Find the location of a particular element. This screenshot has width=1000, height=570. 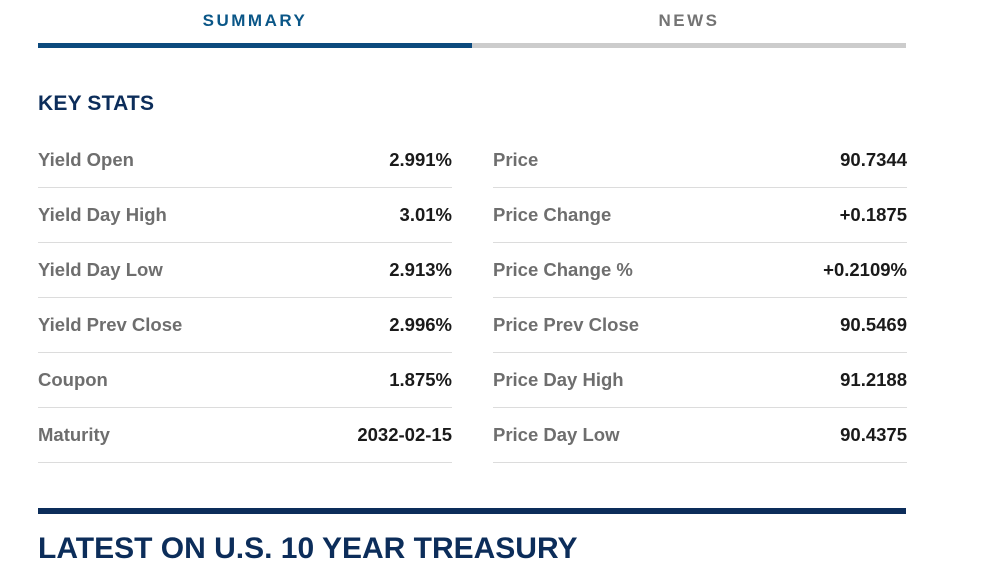

stat-label: Coupon is located at coordinates (73, 379).